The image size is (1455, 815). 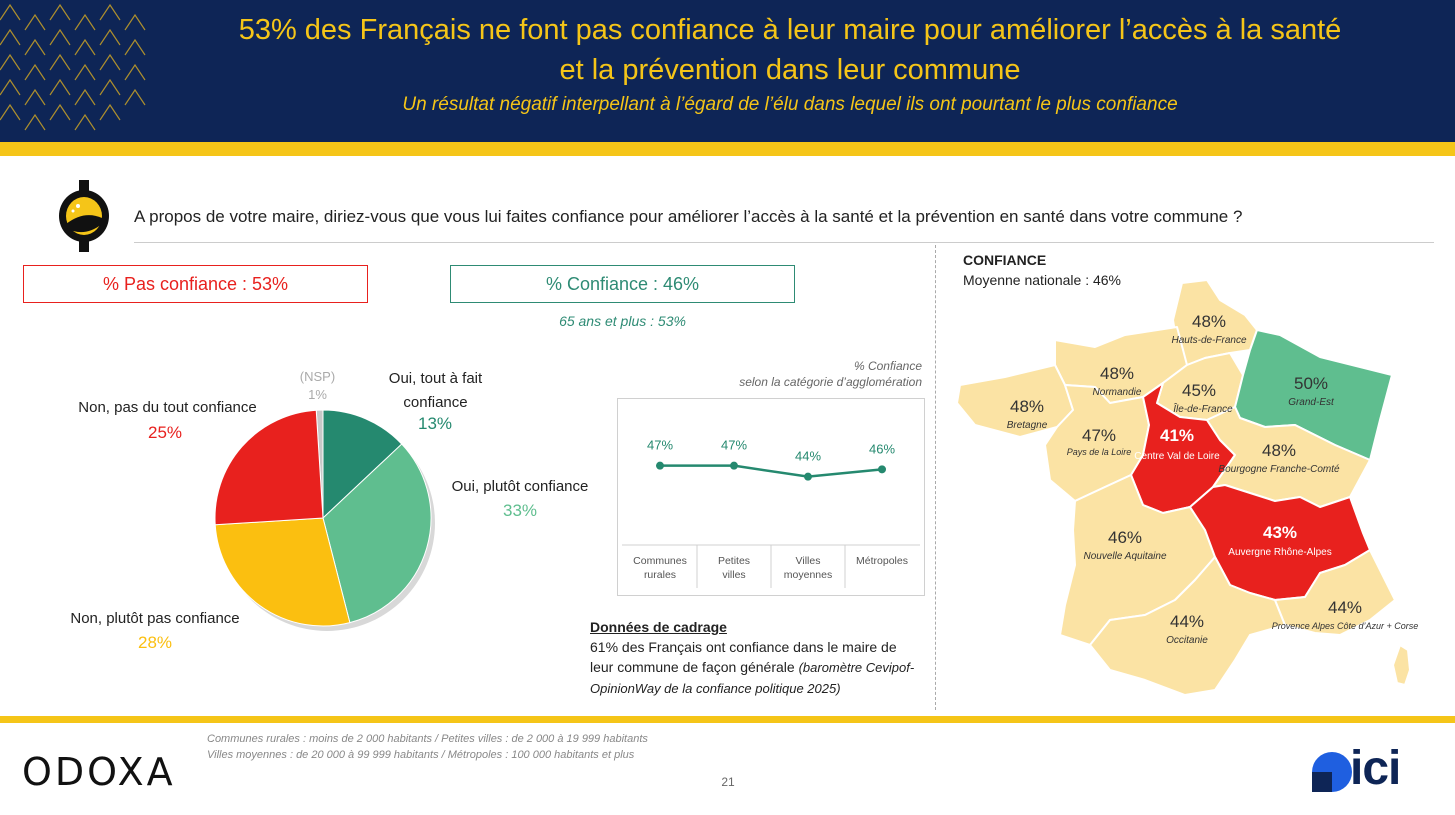 I want to click on map-value-bretagne: 48%, so click(x=1027, y=406).